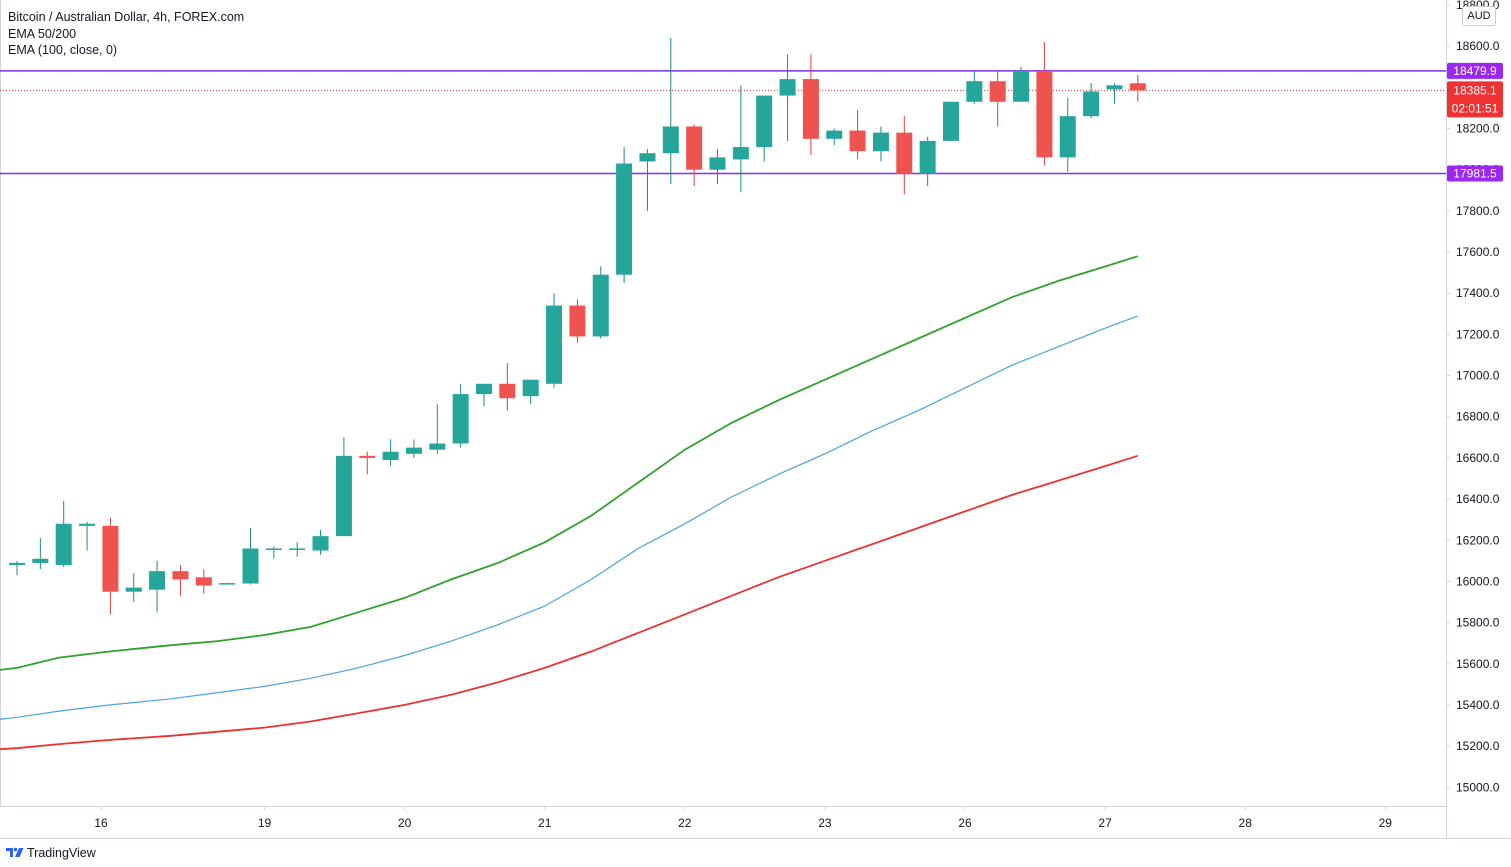 The height and width of the screenshot is (867, 1511). What do you see at coordinates (1478, 499) in the screenshot?
I see `y-tick-label: 16400.0` at bounding box center [1478, 499].